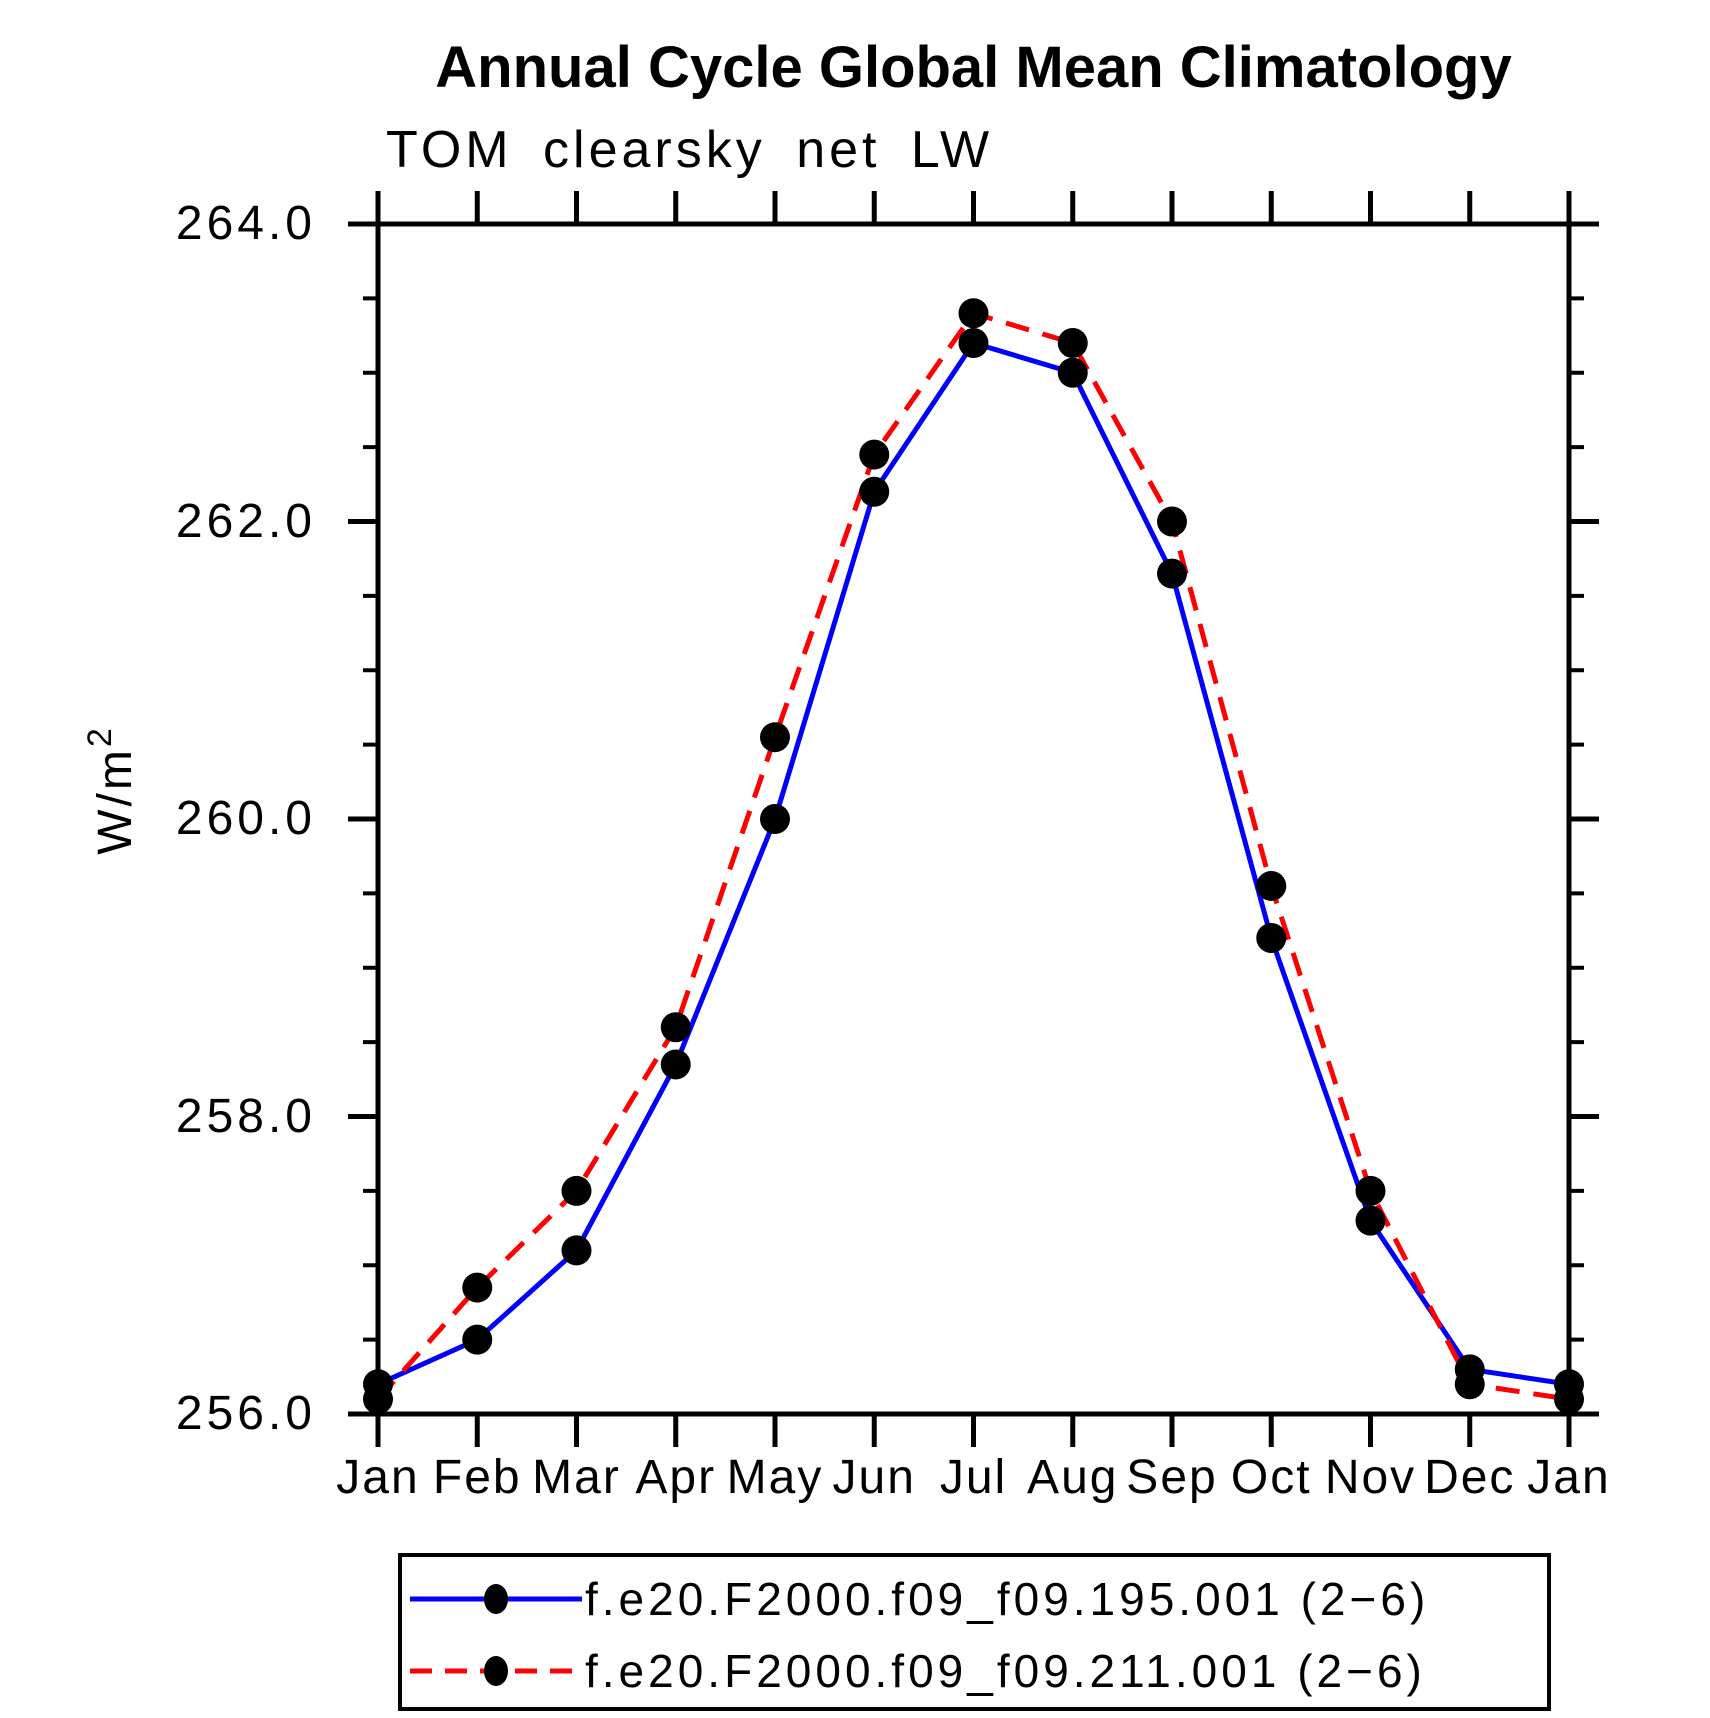 Image resolution: width=1710 pixels, height=1718 pixels. Describe the element at coordinates (245, 223) in the screenshot. I see `y-tick-label: 264.0` at that location.